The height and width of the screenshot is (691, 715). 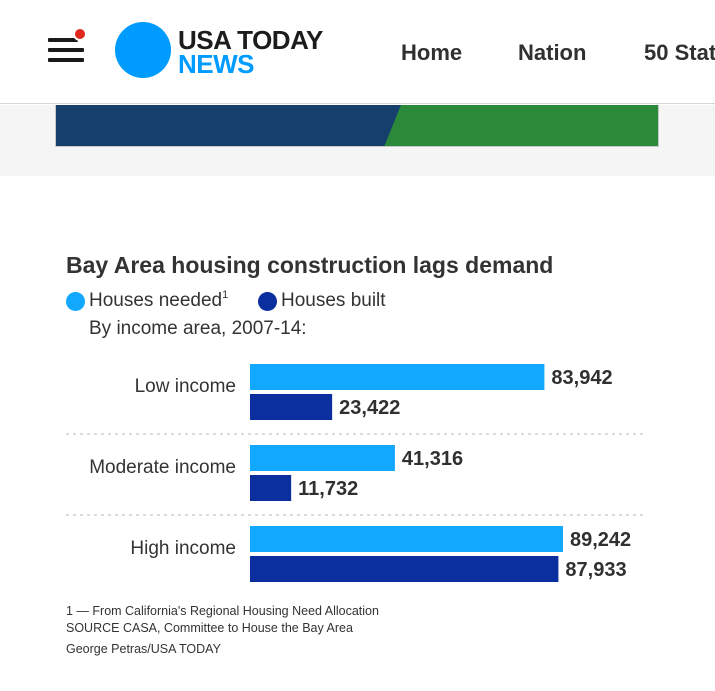 What do you see at coordinates (216, 64) in the screenshot?
I see `logo-line2: NEWS` at bounding box center [216, 64].